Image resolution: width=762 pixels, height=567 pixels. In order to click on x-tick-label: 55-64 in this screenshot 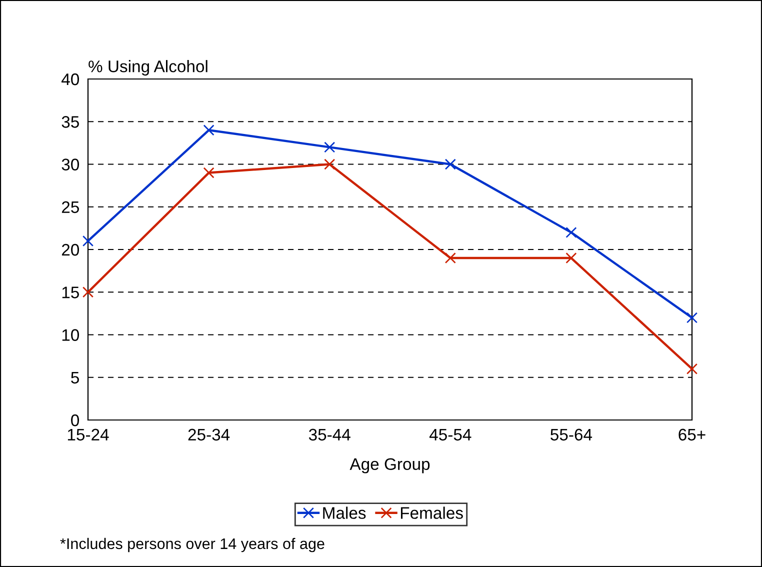, I will do `click(571, 434)`.